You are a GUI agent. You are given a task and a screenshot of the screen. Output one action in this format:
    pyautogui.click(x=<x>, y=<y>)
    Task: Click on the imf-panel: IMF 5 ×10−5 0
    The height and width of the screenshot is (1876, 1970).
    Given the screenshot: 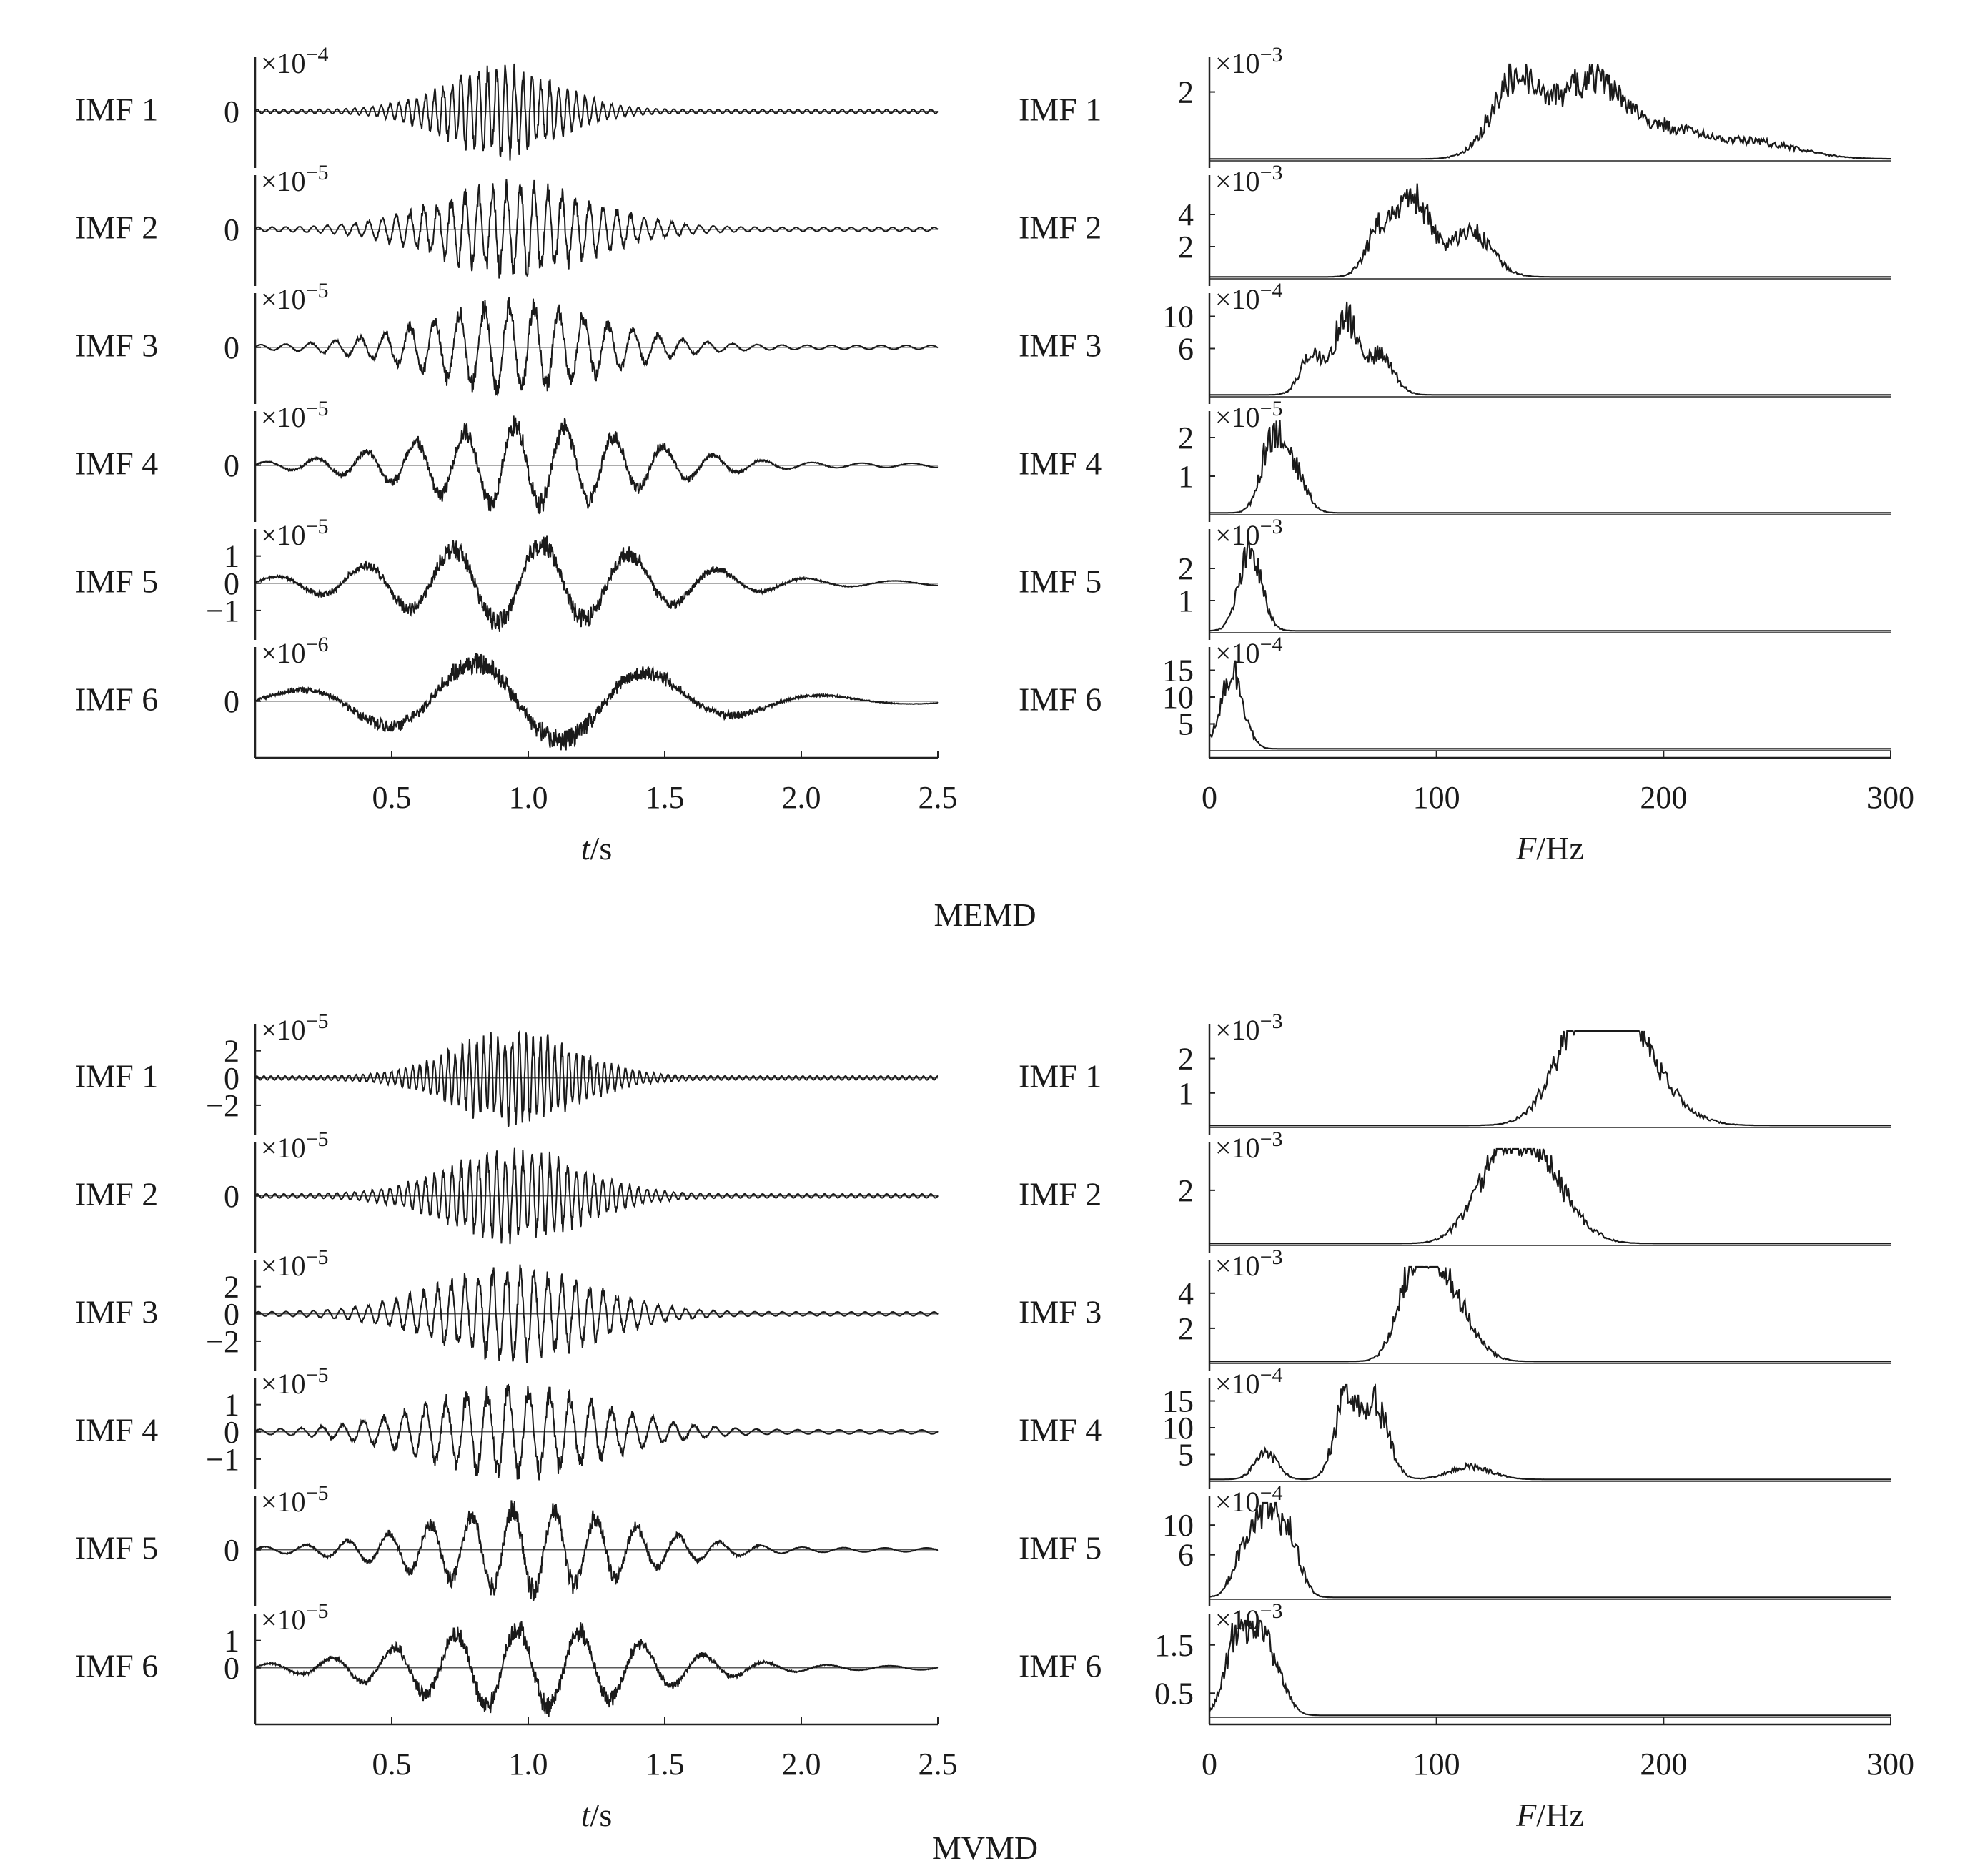 What is the action you would take?
    pyautogui.click(x=507, y=1543)
    